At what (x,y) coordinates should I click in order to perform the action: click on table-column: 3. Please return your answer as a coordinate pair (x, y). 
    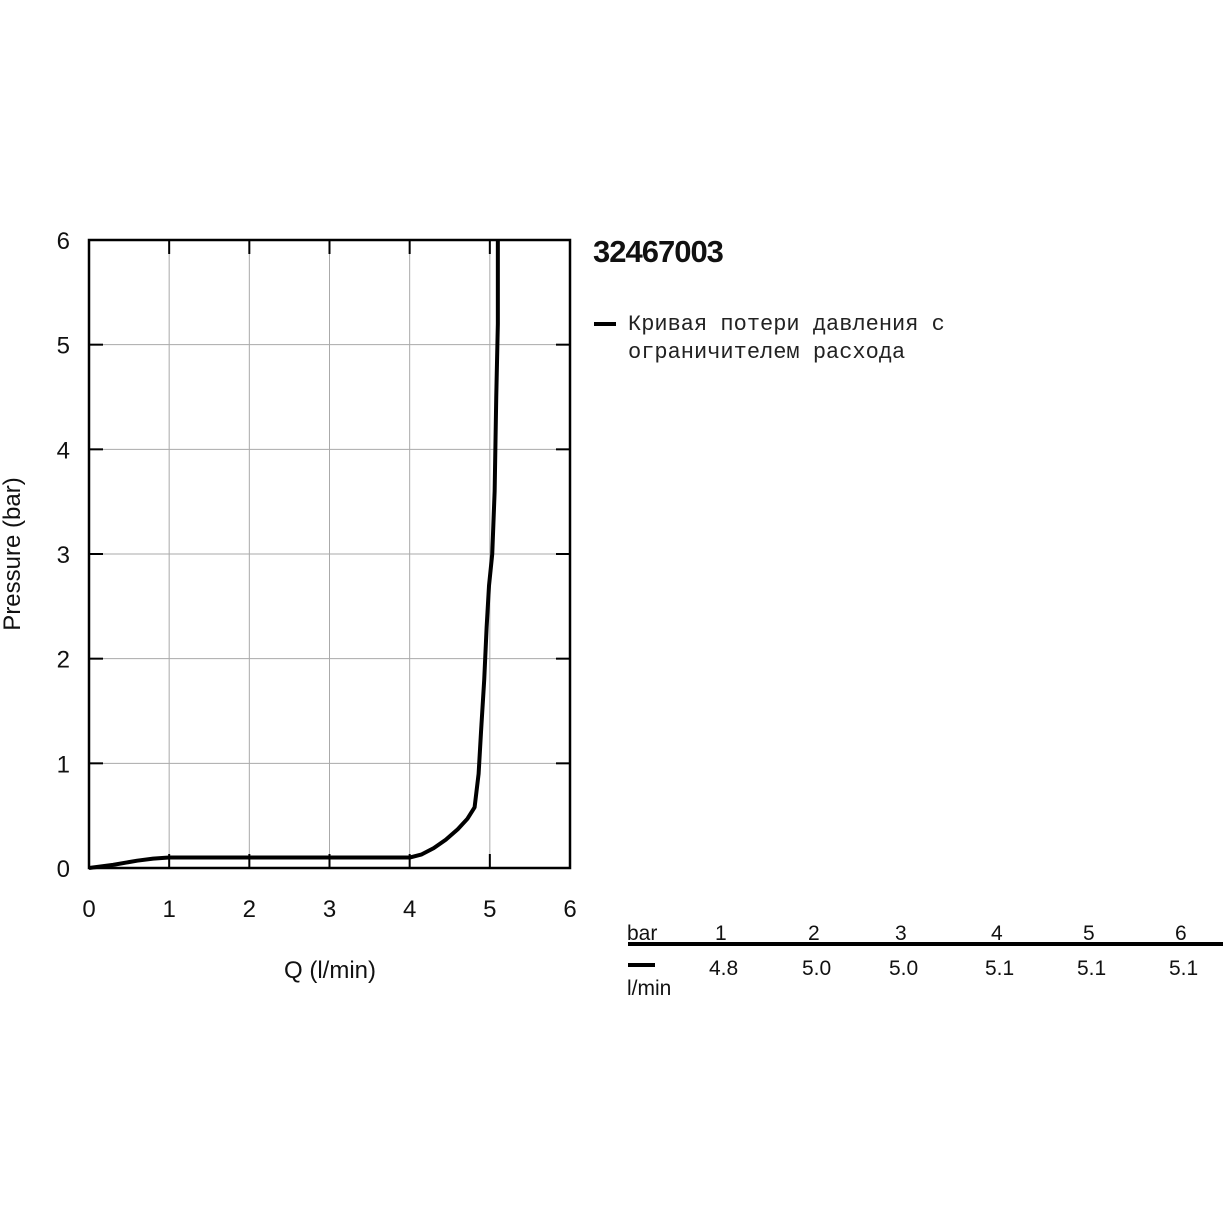
    Looking at the image, I should click on (901, 933).